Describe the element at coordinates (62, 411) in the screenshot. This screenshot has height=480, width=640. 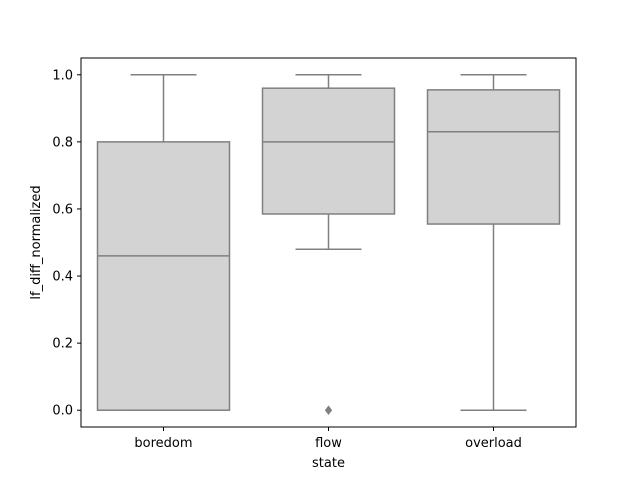
I see `y-tick-label: 0.0` at that location.